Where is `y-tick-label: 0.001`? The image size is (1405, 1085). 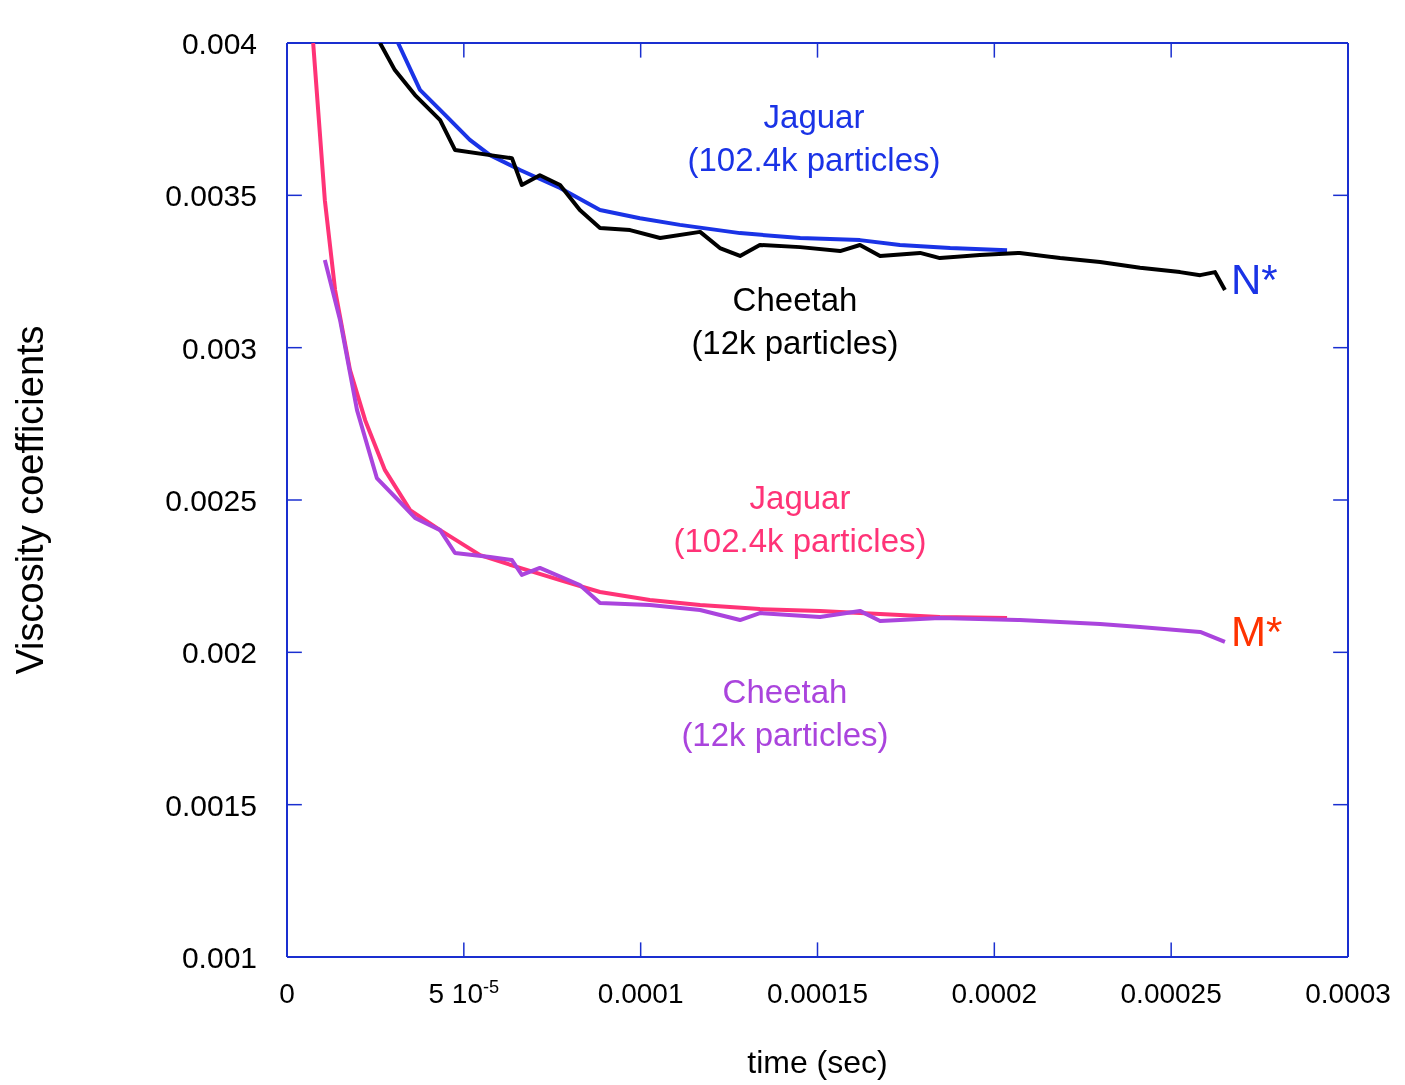
y-tick-label: 0.001 is located at coordinates (219, 957).